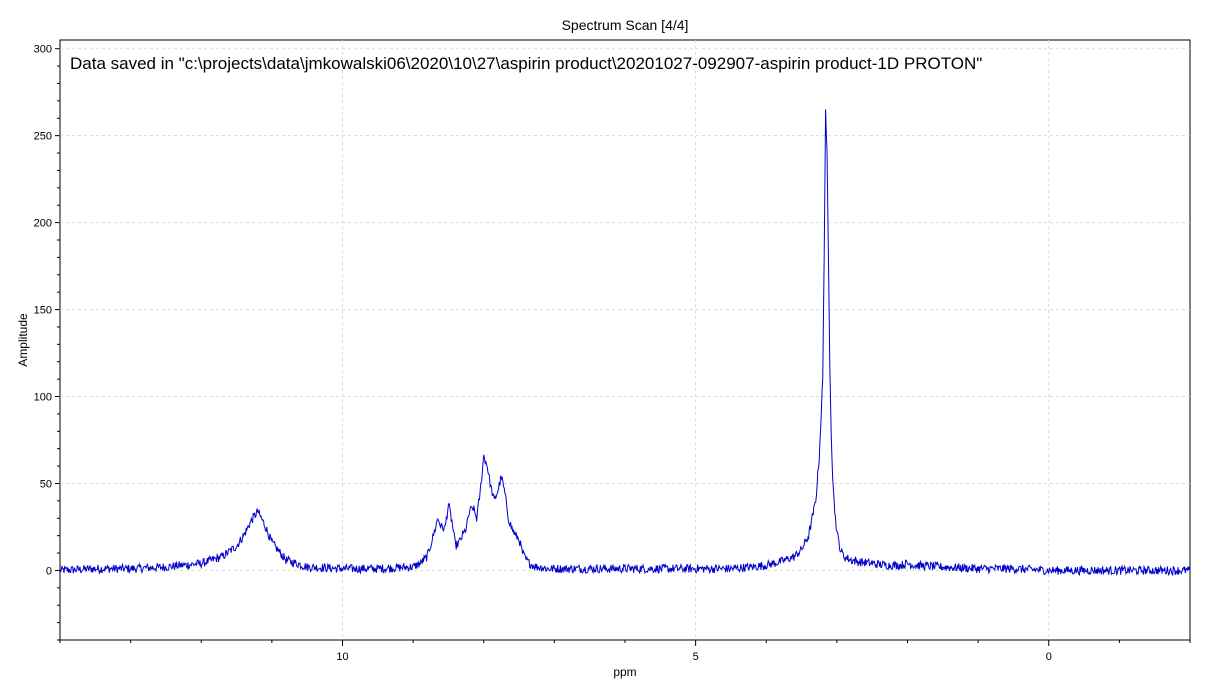  I want to click on x-axis-label: ppm, so click(624, 672).